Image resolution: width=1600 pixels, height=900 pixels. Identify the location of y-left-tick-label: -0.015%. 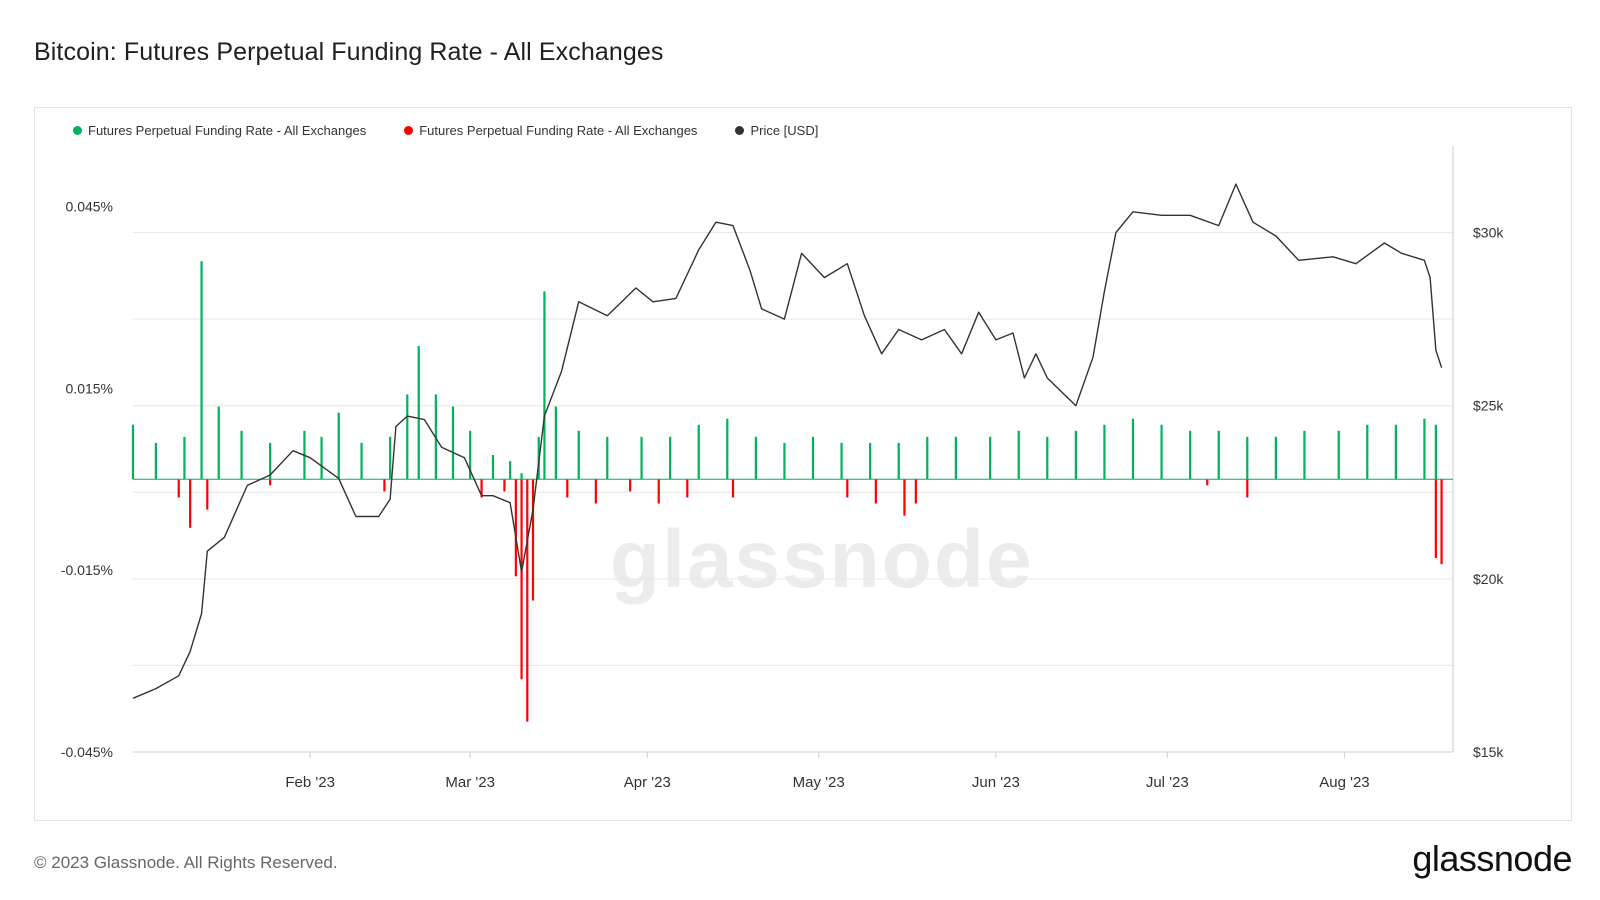
(87, 570).